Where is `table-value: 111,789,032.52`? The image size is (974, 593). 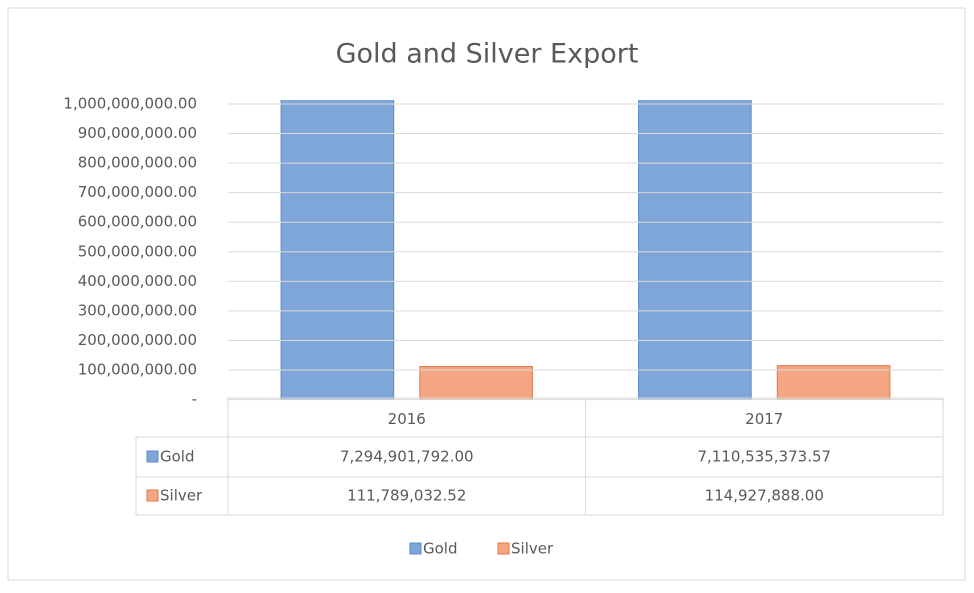 table-value: 111,789,032.52 is located at coordinates (406, 496).